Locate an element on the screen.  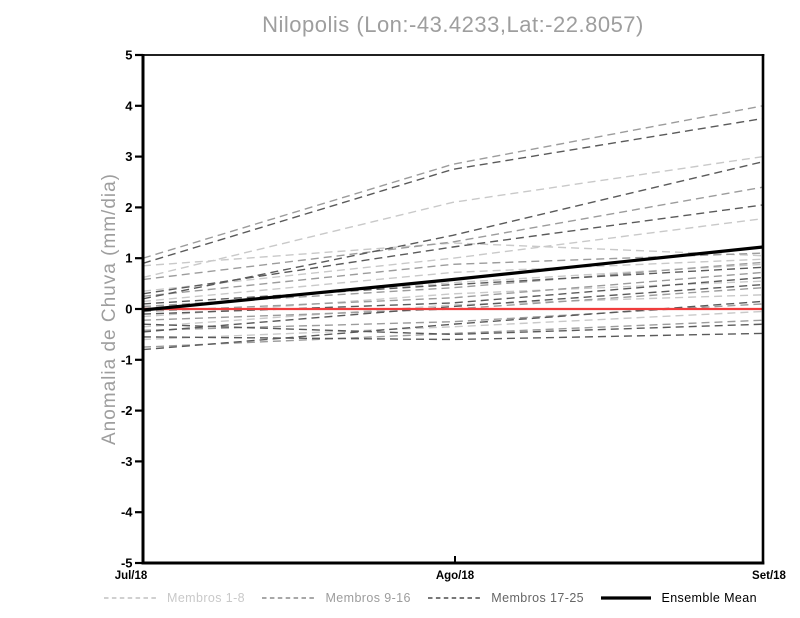
y-tick-label: 5 is located at coordinates (128, 55).